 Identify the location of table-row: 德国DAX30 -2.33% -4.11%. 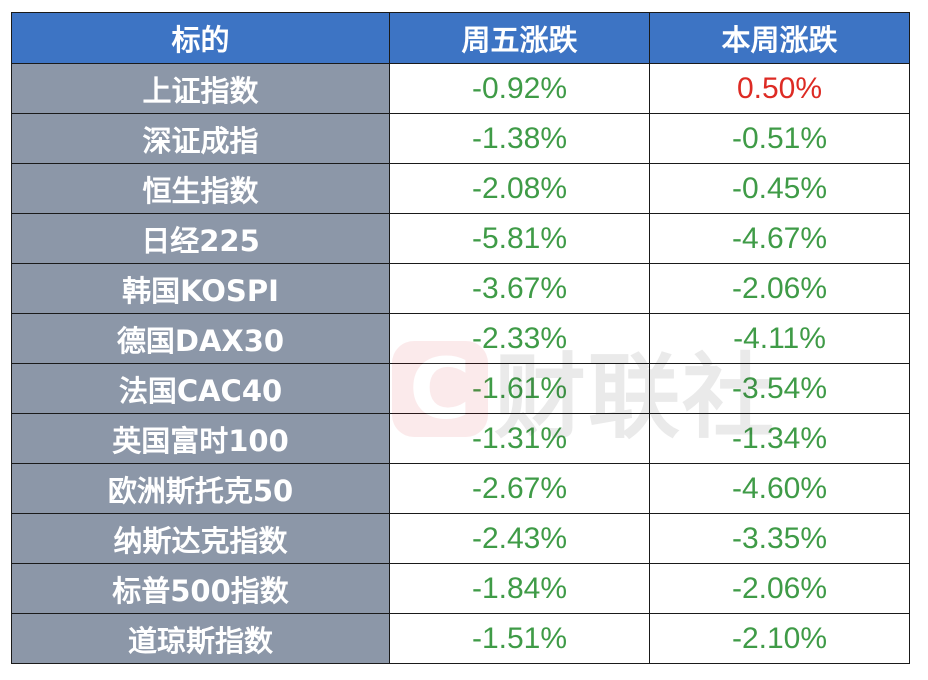
(460, 338).